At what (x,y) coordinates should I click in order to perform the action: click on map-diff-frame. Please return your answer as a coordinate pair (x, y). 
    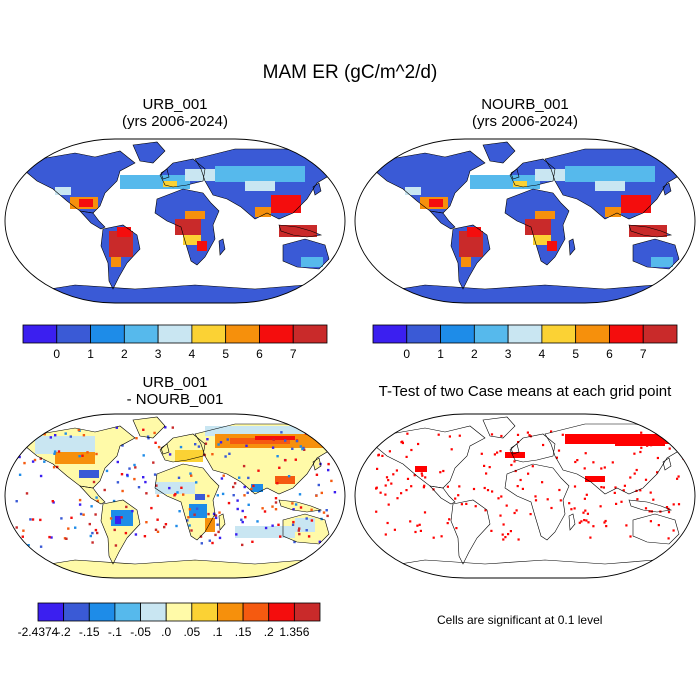
    Looking at the image, I should click on (175, 496).